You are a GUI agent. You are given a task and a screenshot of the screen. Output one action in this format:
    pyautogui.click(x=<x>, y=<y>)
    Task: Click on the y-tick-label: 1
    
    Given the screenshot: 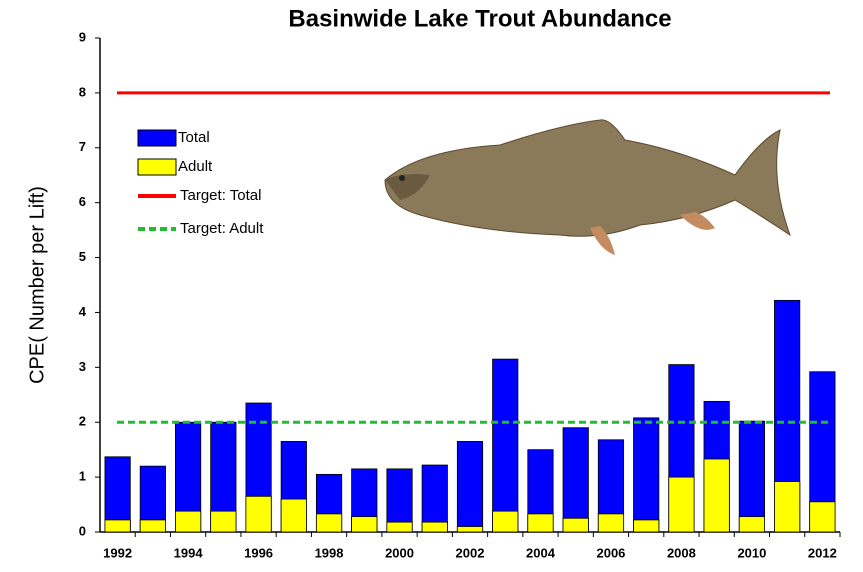 What is the action you would take?
    pyautogui.click(x=82, y=476)
    